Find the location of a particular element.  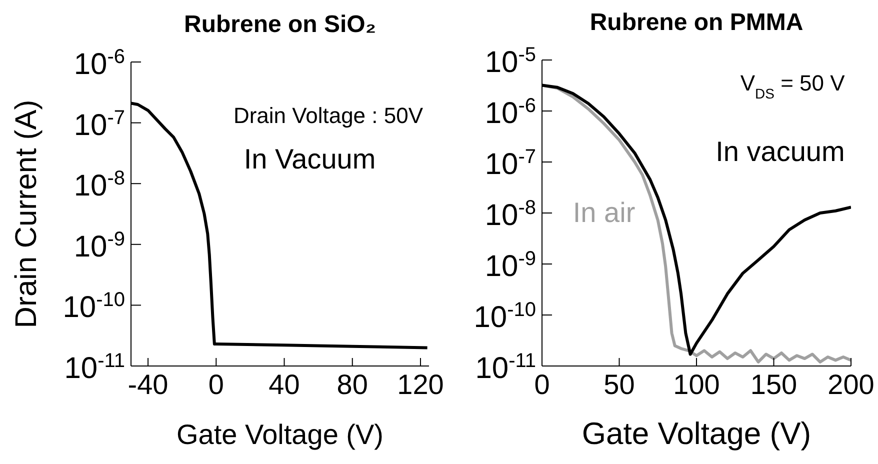

x-tick-label: 150 is located at coordinates (774, 384).